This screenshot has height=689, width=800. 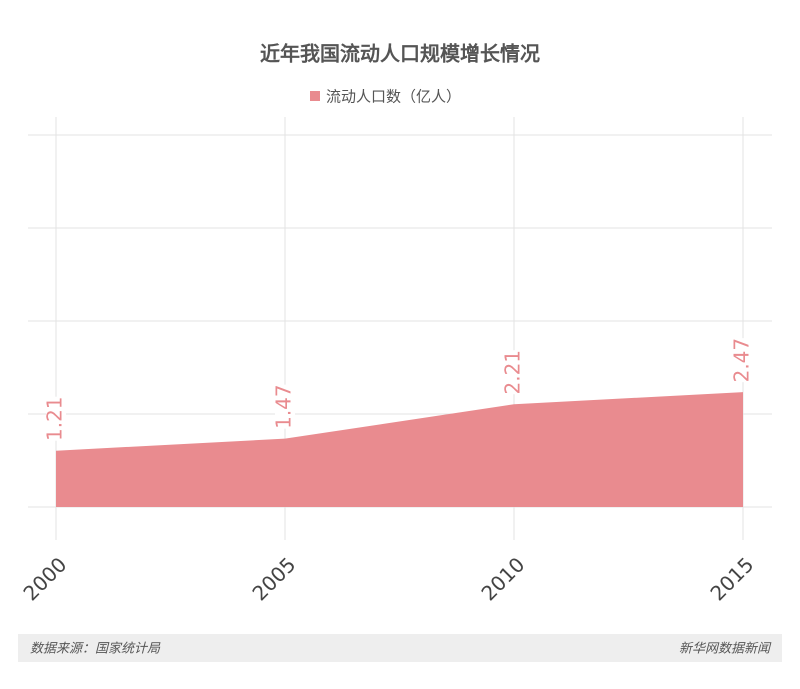 What do you see at coordinates (393, 97) in the screenshot?
I see `legend-label: 流动人口数（亿人）` at bounding box center [393, 97].